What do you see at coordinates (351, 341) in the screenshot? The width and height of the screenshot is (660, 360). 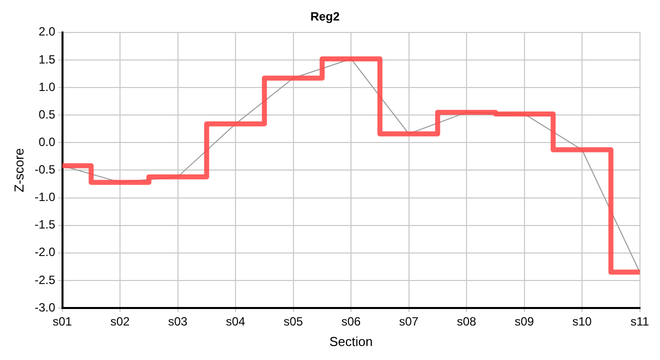 I see `x-axis-title: Section` at bounding box center [351, 341].